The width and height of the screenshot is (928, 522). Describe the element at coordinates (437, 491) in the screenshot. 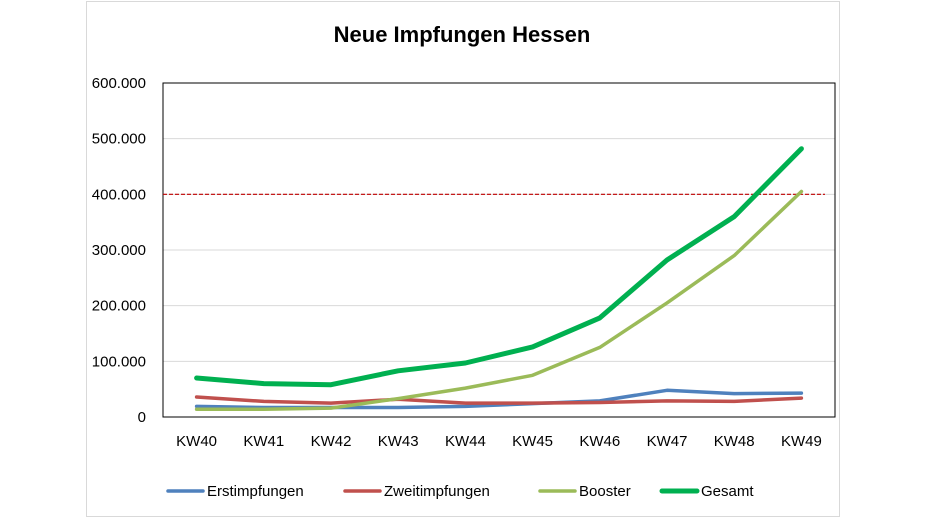

I see `legend-label: Zweitimpfungen` at that location.